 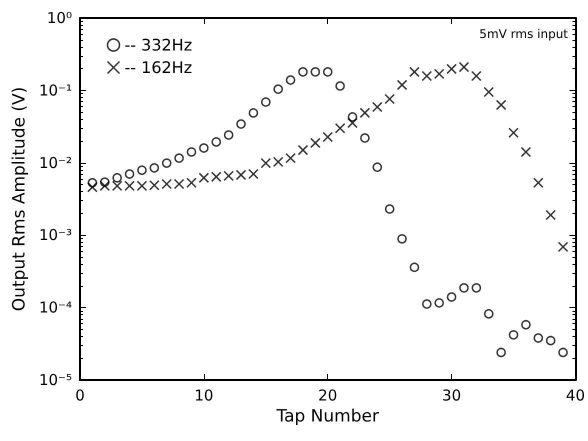 I want to click on x-tick-label: 0, so click(x=80, y=395).